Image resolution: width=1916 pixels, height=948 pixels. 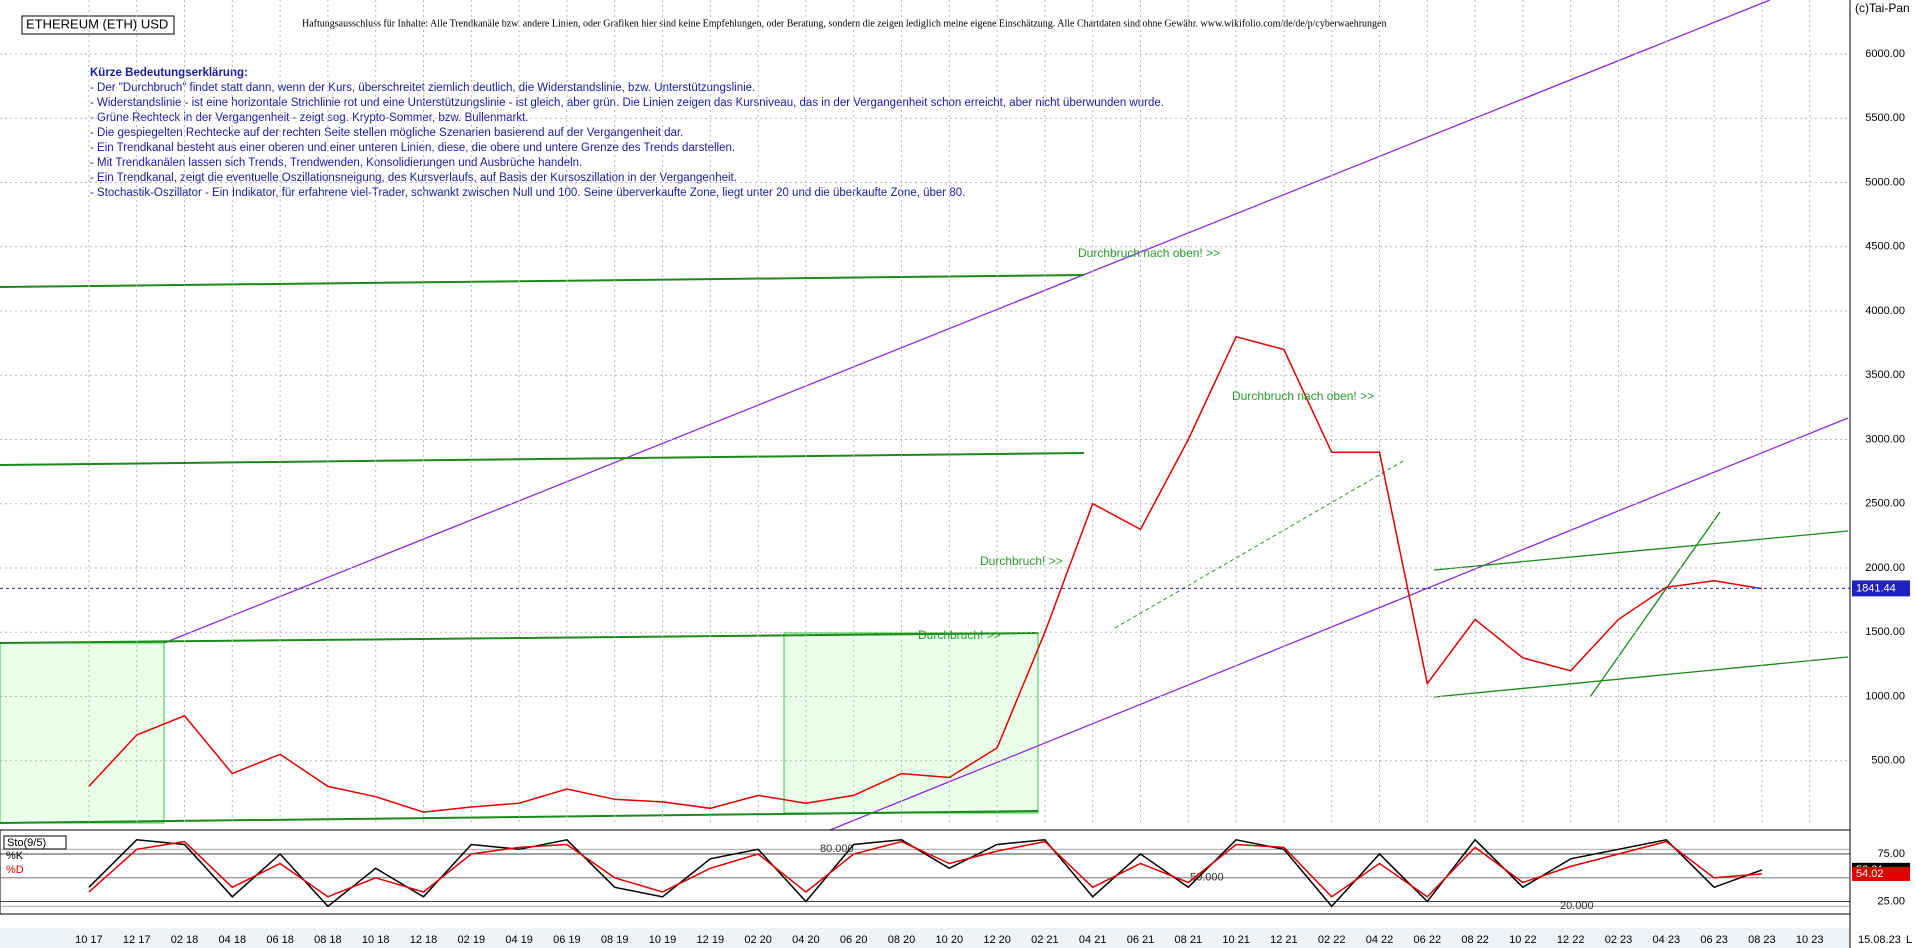 What do you see at coordinates (1619, 940) in the screenshot?
I see `x-tick-label: 02 23` at bounding box center [1619, 940].